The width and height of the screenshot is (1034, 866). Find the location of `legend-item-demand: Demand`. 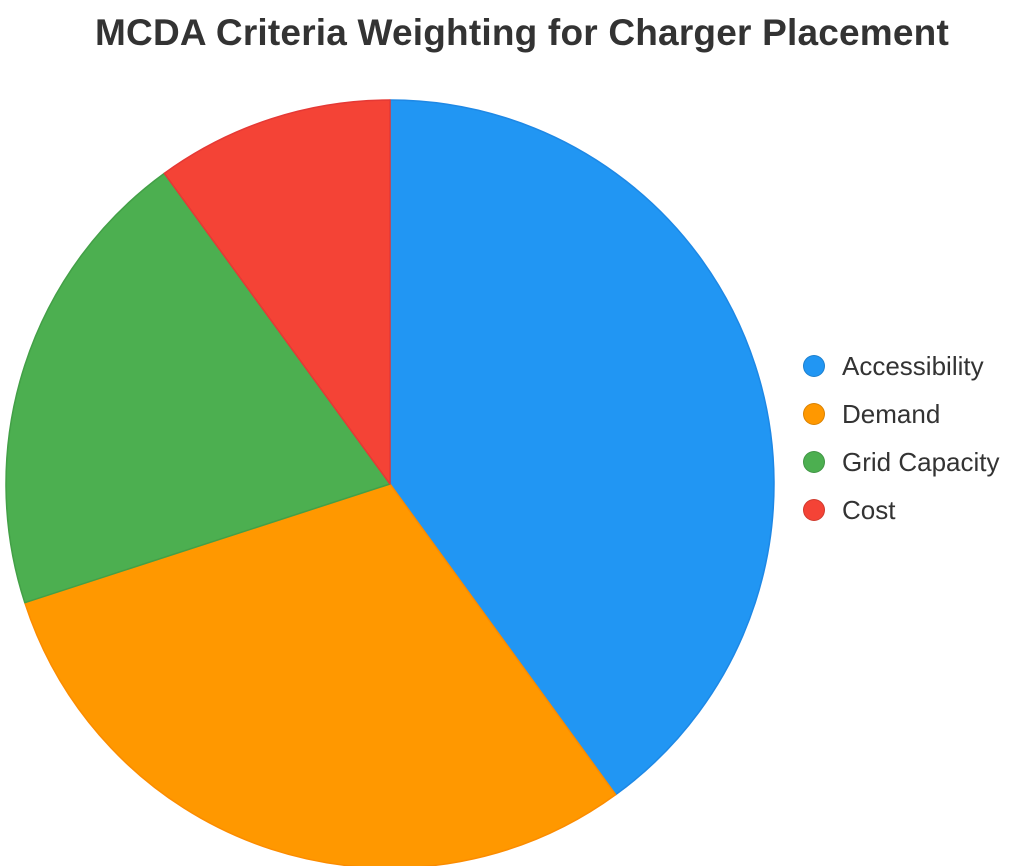

legend-item-demand: Demand is located at coordinates (917, 414).